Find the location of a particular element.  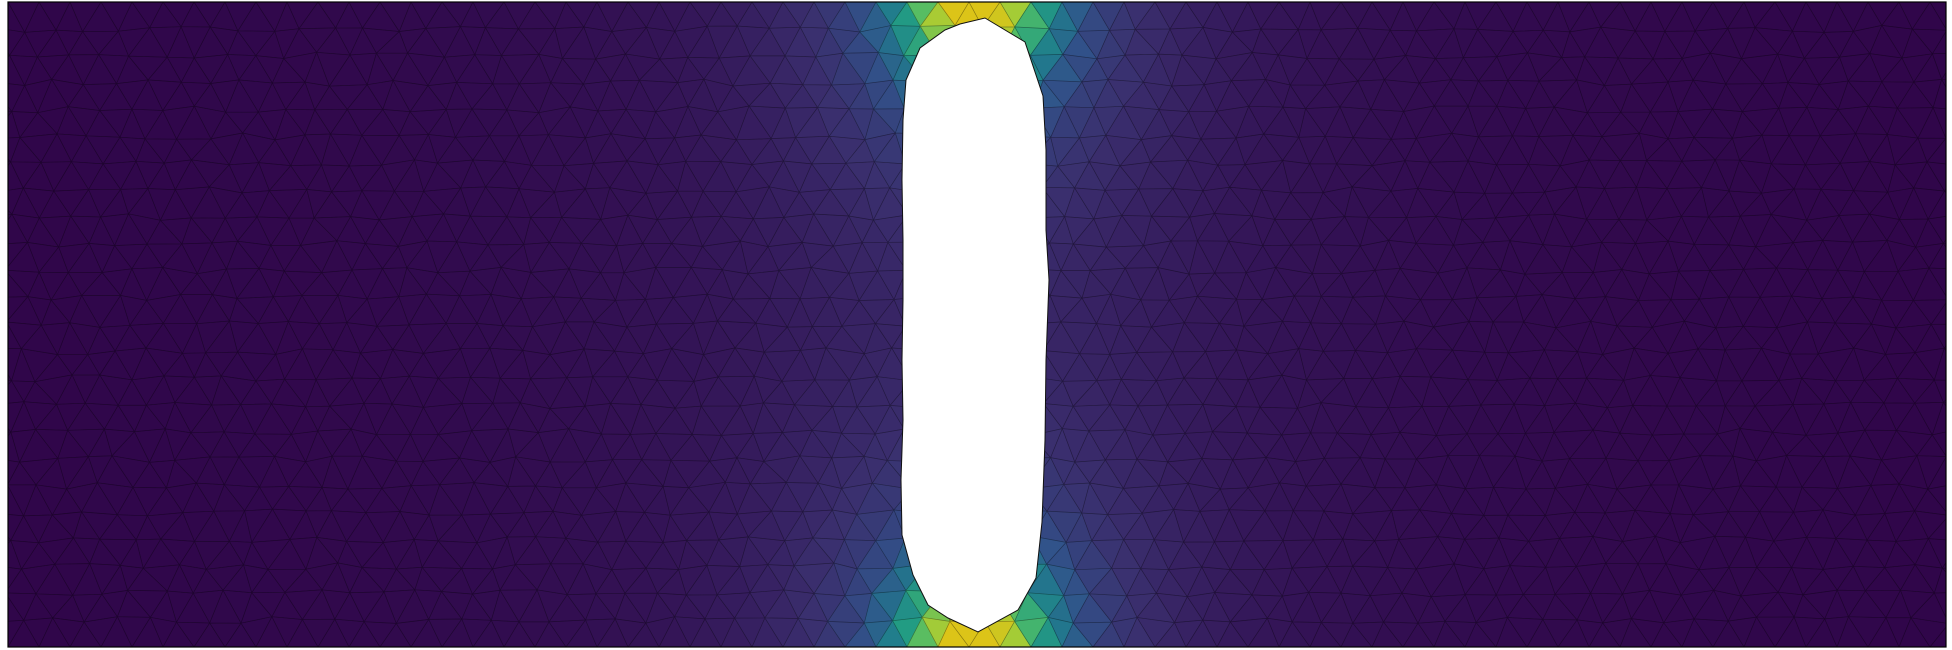

slot-hole is located at coordinates (975, 325).